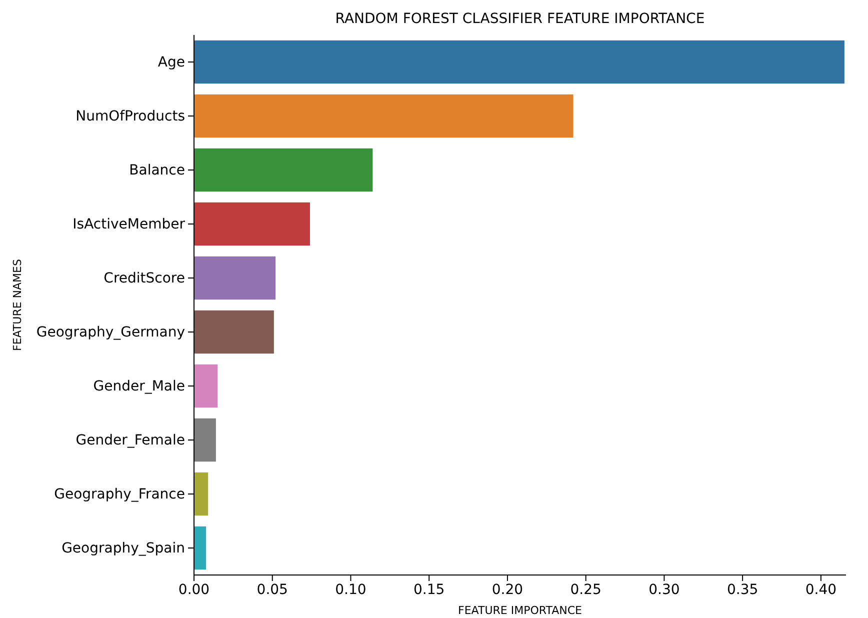  What do you see at coordinates (119, 494) in the screenshot?
I see `y-tick-label: Geography_France` at bounding box center [119, 494].